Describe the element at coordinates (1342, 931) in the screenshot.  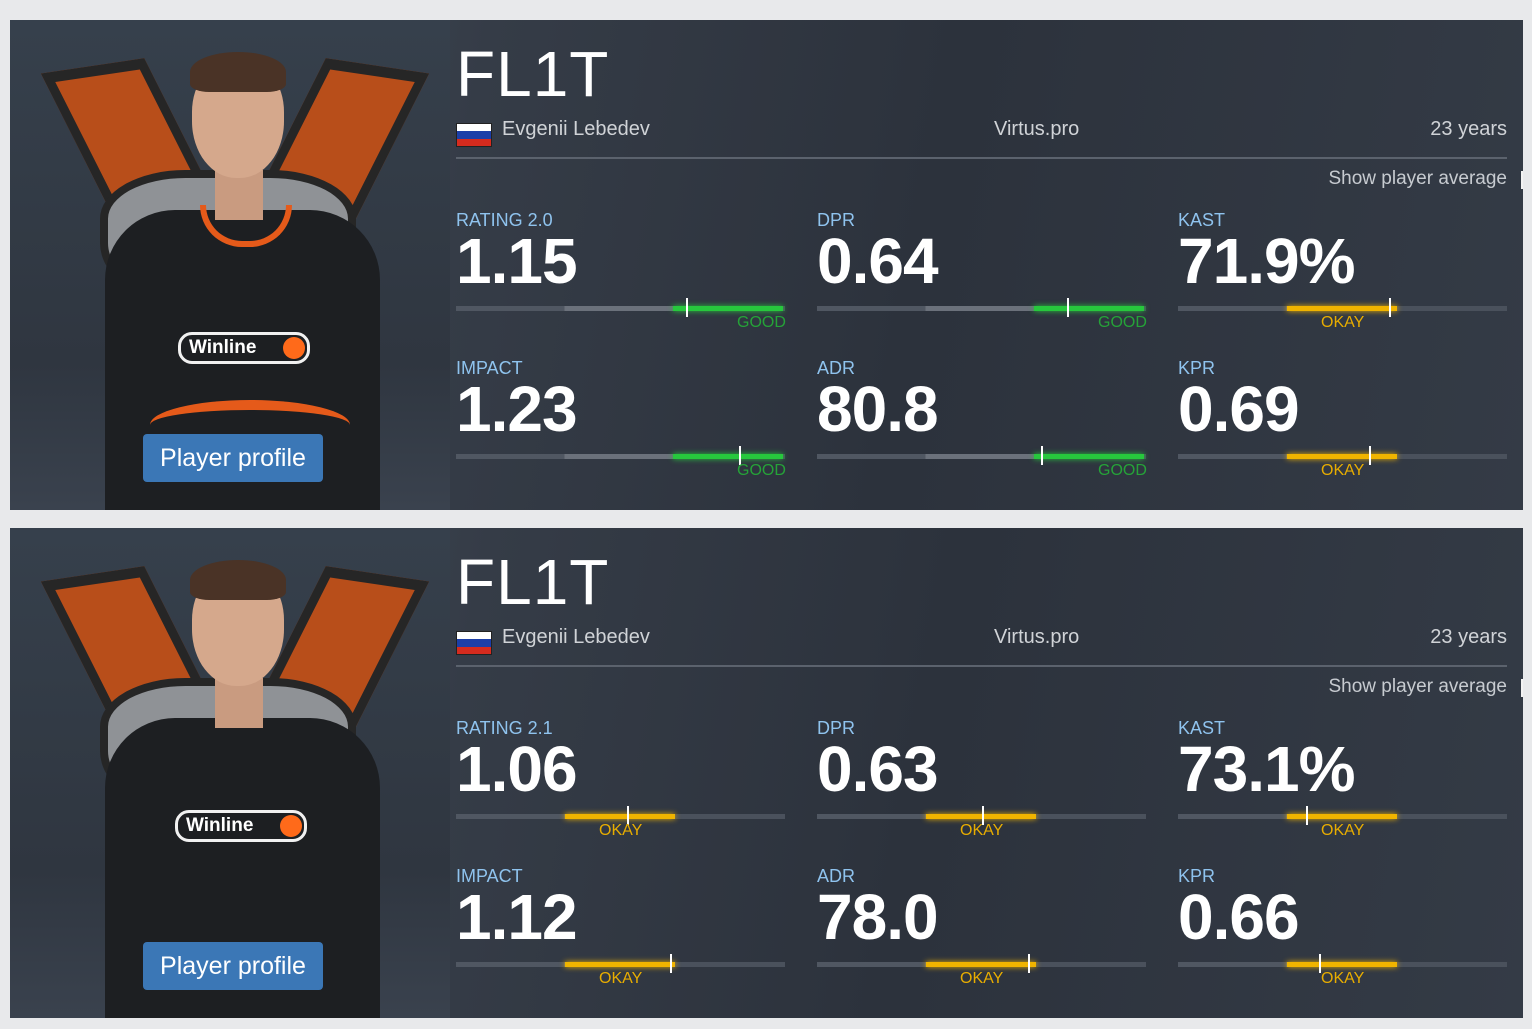
I see `stat-kpr: KPR 0.66 OKAY` at that location.